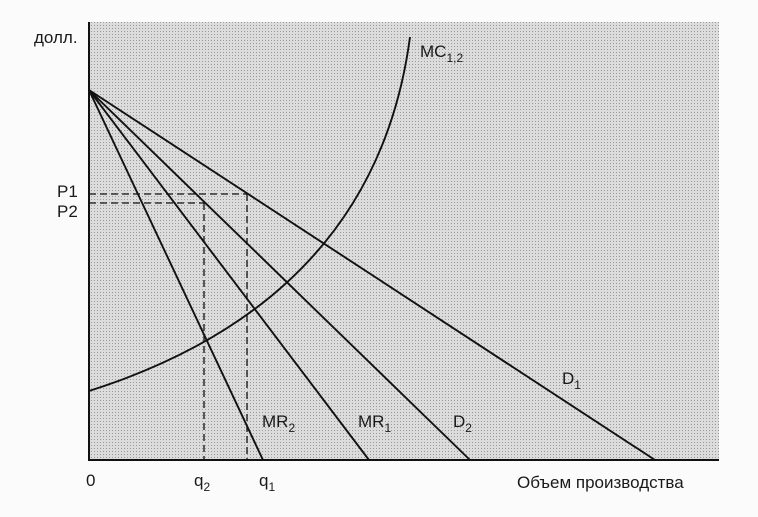  What do you see at coordinates (67, 211) in the screenshot?
I see `price-p2-label: P2` at bounding box center [67, 211].